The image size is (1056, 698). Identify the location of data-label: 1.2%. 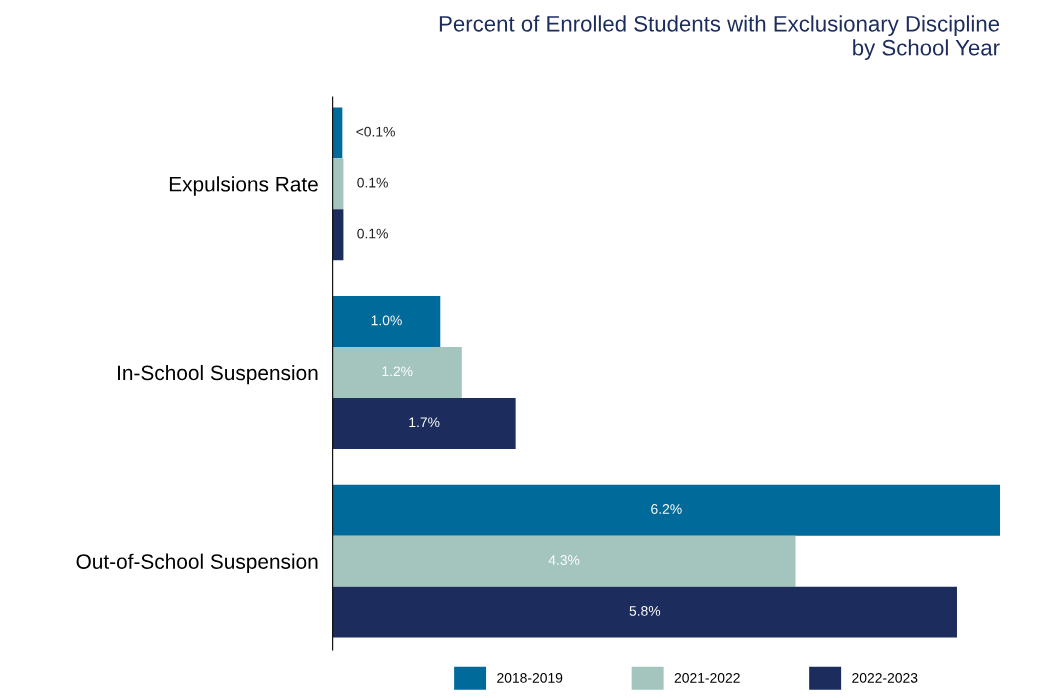
(397, 371).